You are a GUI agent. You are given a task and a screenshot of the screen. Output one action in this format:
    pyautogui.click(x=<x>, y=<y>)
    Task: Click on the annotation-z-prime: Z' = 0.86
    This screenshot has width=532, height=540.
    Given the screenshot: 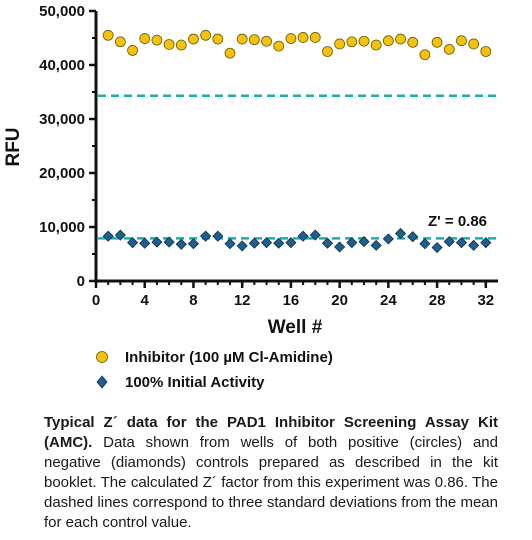 What is the action you would take?
    pyautogui.click(x=457, y=221)
    